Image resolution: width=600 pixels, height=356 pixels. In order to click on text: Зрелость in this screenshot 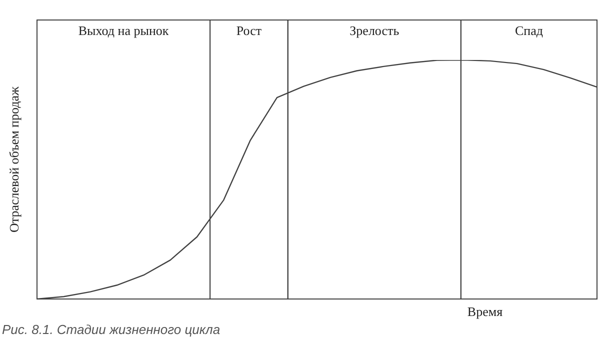, I will do `click(375, 30)`.